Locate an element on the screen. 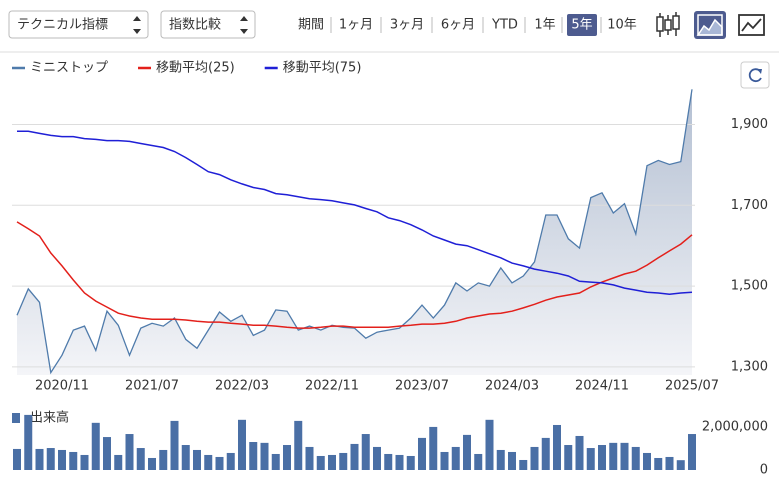 The image size is (779, 479). period-button: 10年 is located at coordinates (622, 25).